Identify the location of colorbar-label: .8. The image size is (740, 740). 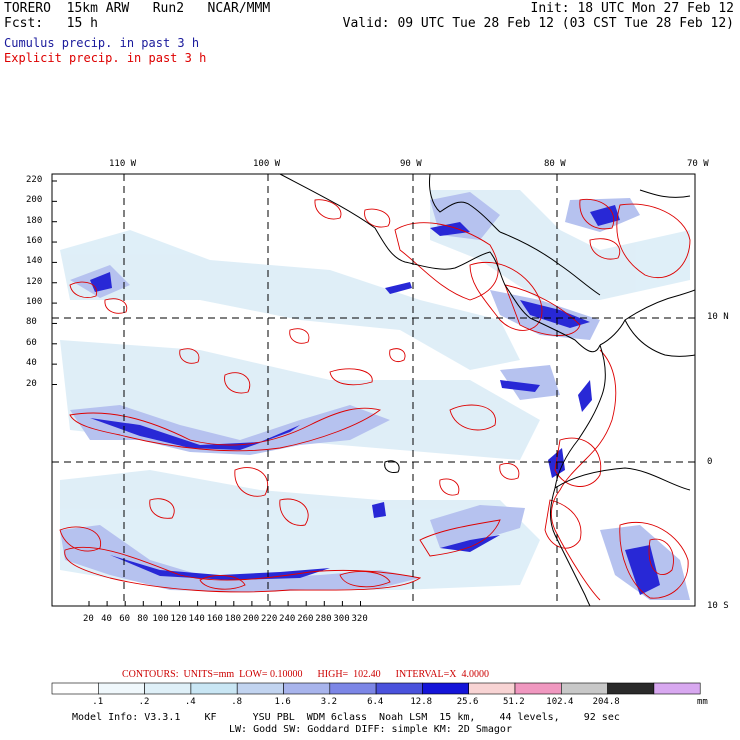
(237, 702).